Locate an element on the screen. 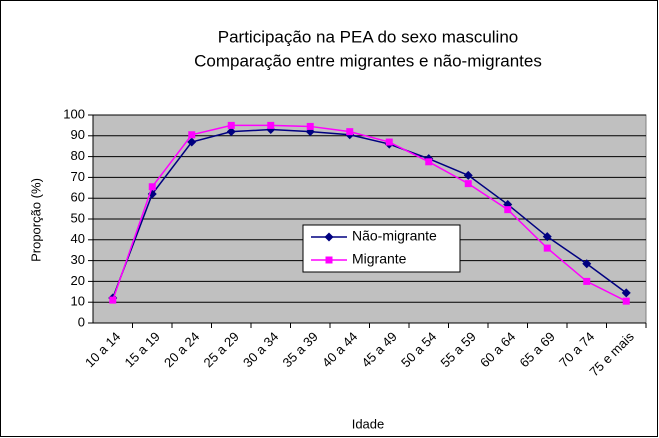 The width and height of the screenshot is (659, 438). chart-title: Participação na PEA do sexo masculino is located at coordinates (368, 36).